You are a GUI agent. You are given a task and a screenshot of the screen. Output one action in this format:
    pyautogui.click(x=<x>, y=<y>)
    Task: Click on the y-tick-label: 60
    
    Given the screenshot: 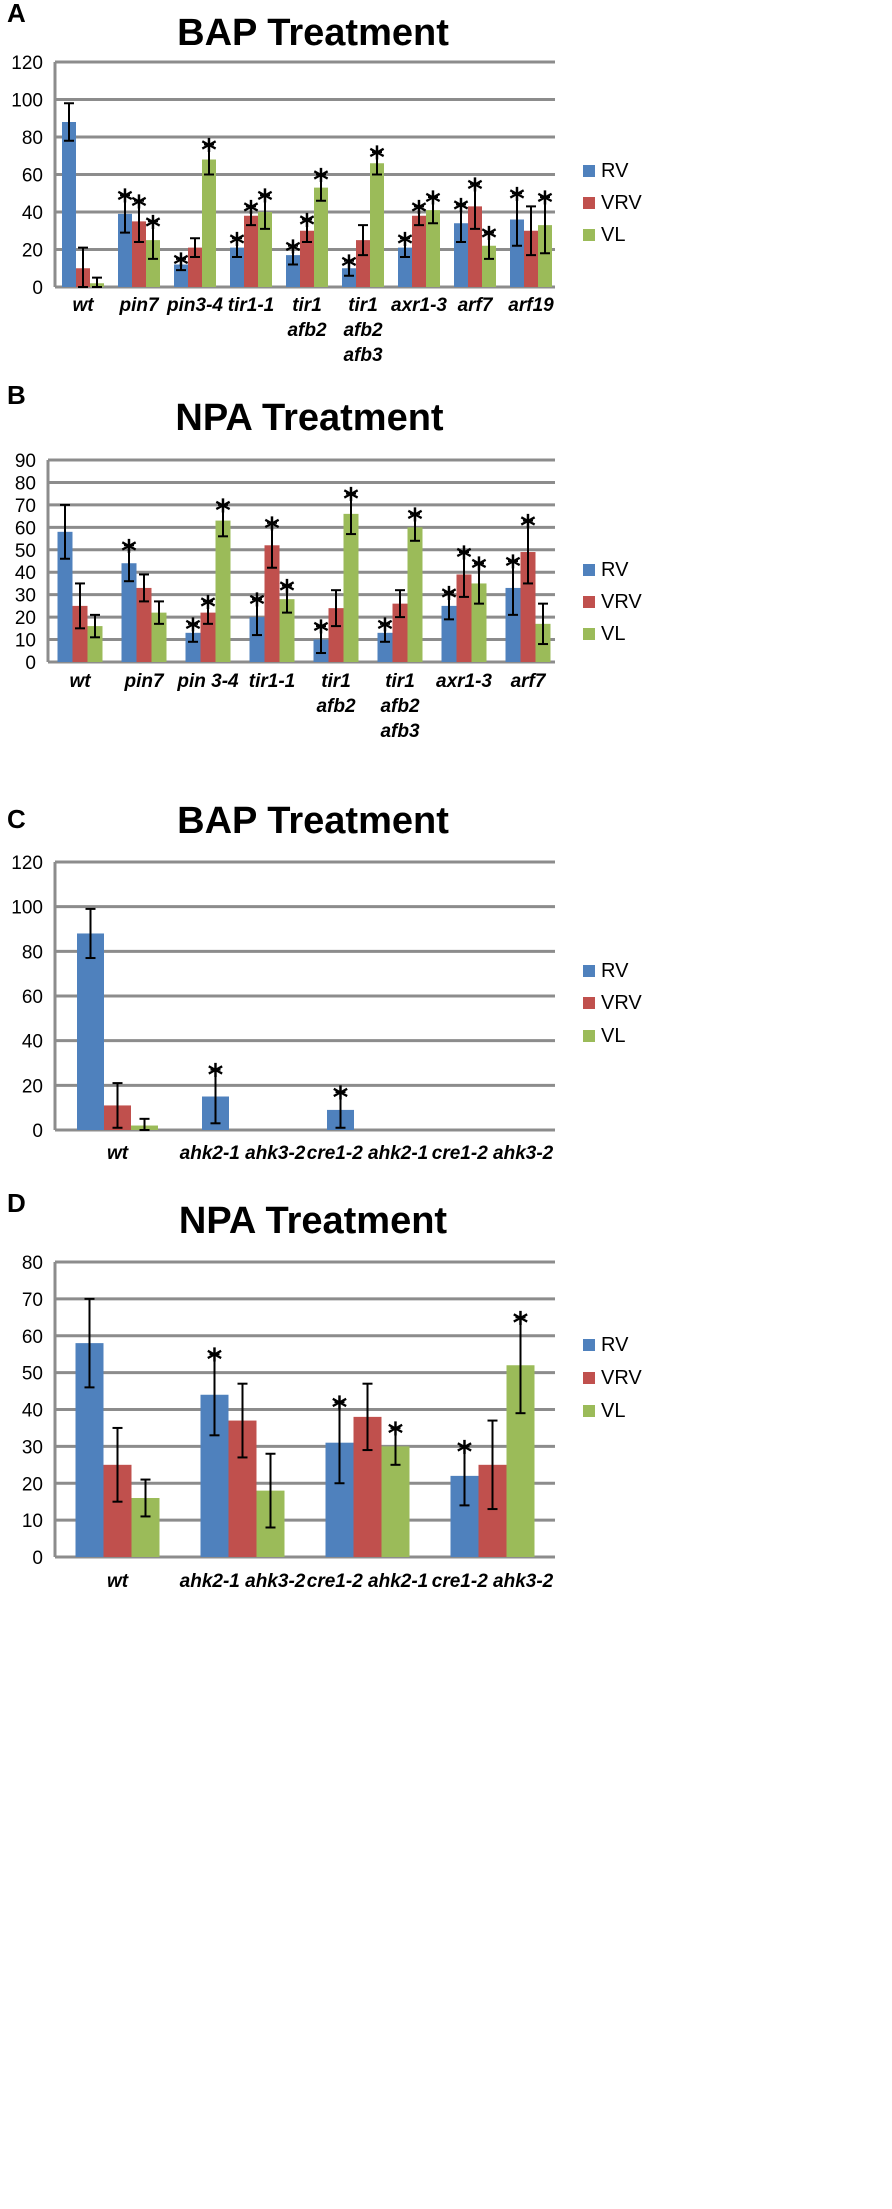 What is the action you would take?
    pyautogui.click(x=32, y=176)
    